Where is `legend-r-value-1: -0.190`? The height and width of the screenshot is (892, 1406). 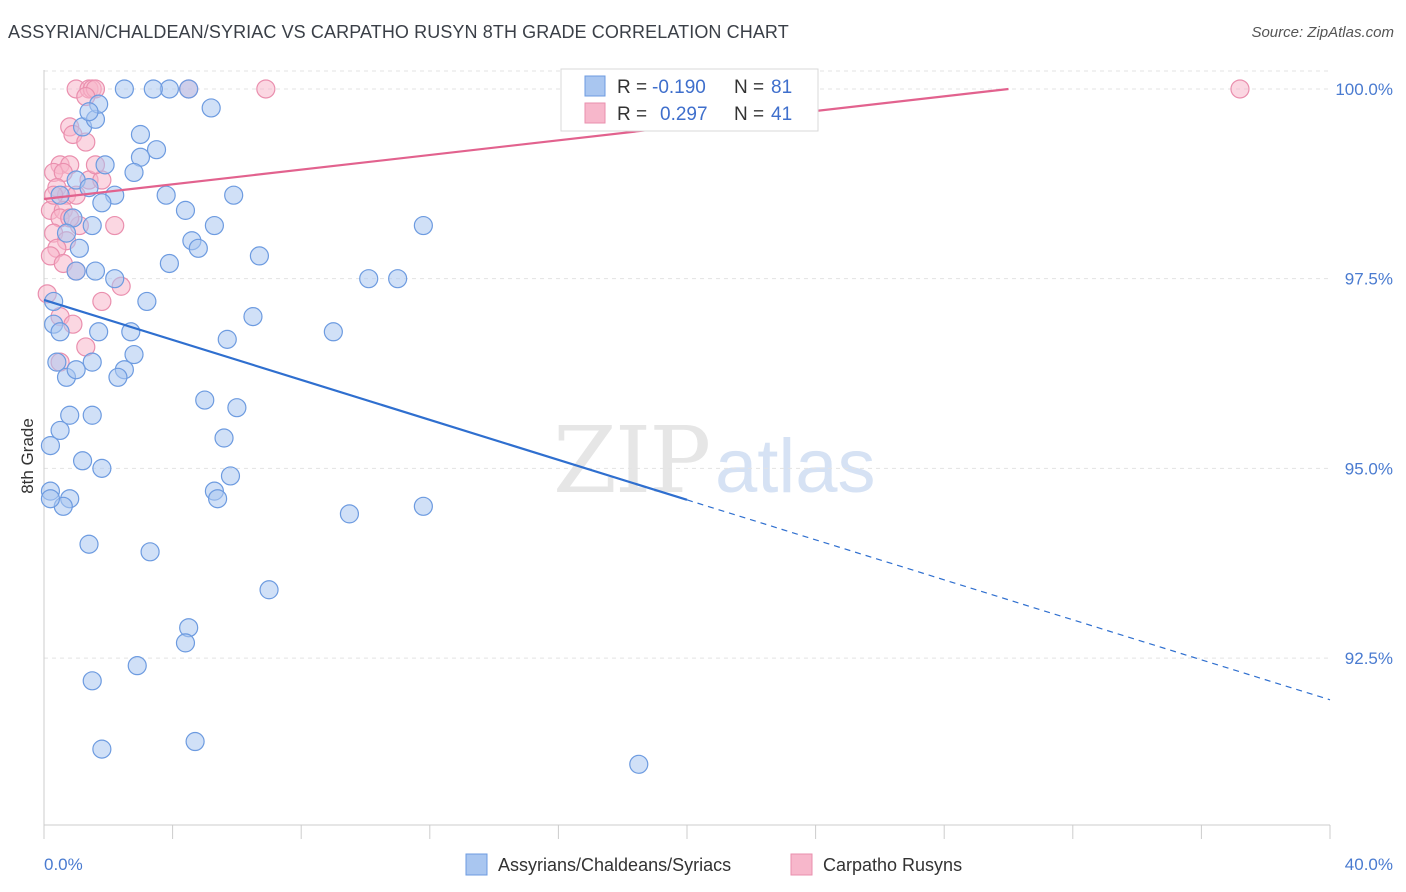
legend-r-value-1: -0.190 is located at coordinates (679, 87).